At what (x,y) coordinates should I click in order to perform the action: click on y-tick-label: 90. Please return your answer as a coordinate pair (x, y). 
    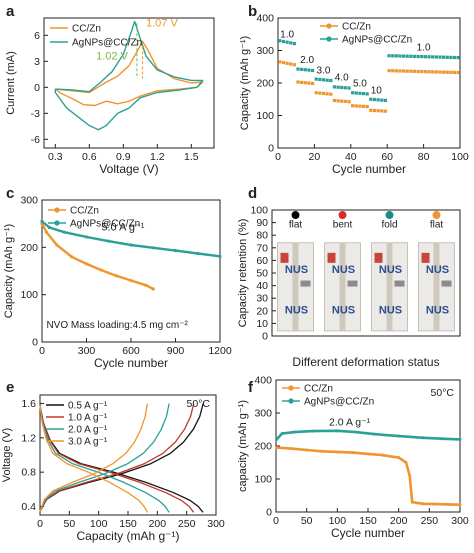
    Looking at the image, I should click on (262, 223).